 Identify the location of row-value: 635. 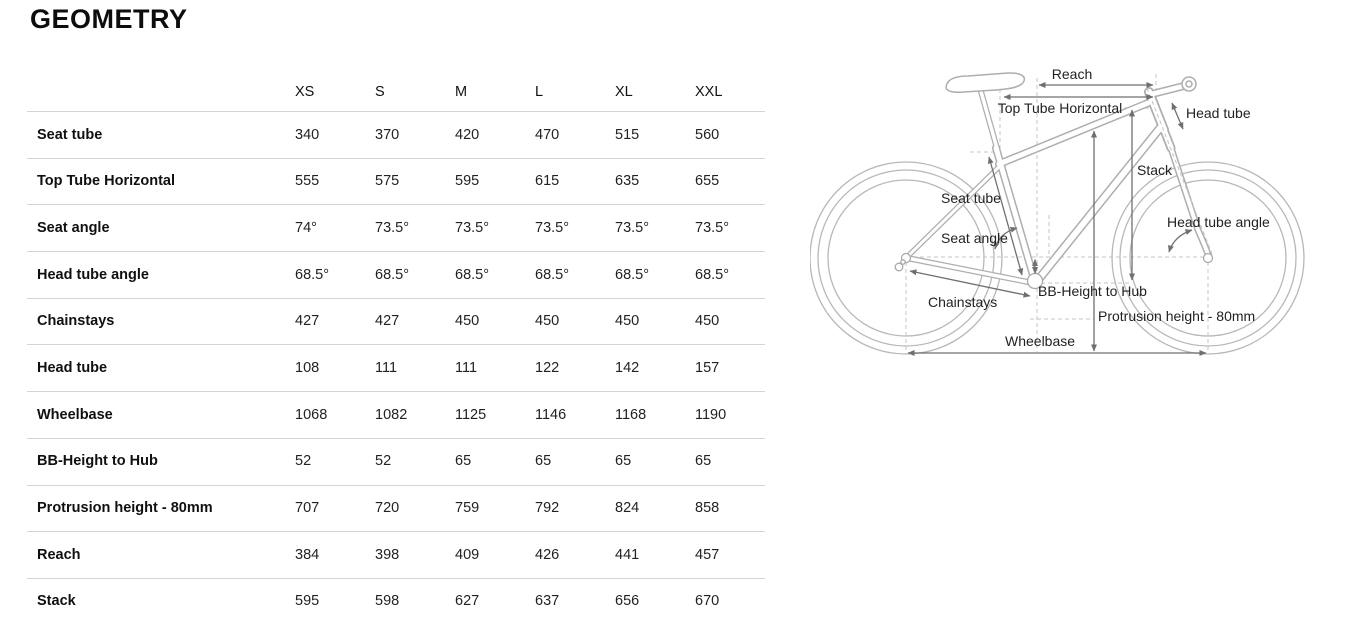
(627, 181).